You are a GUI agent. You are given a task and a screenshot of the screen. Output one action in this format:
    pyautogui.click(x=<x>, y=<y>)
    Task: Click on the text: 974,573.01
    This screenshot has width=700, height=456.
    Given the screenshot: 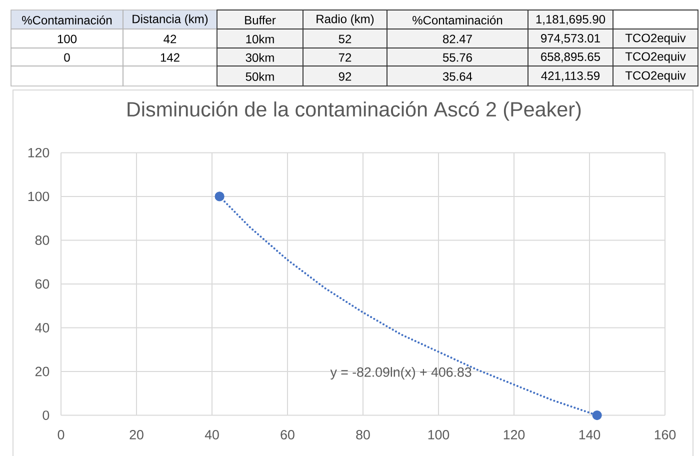 What is the action you would take?
    pyautogui.click(x=570, y=39)
    